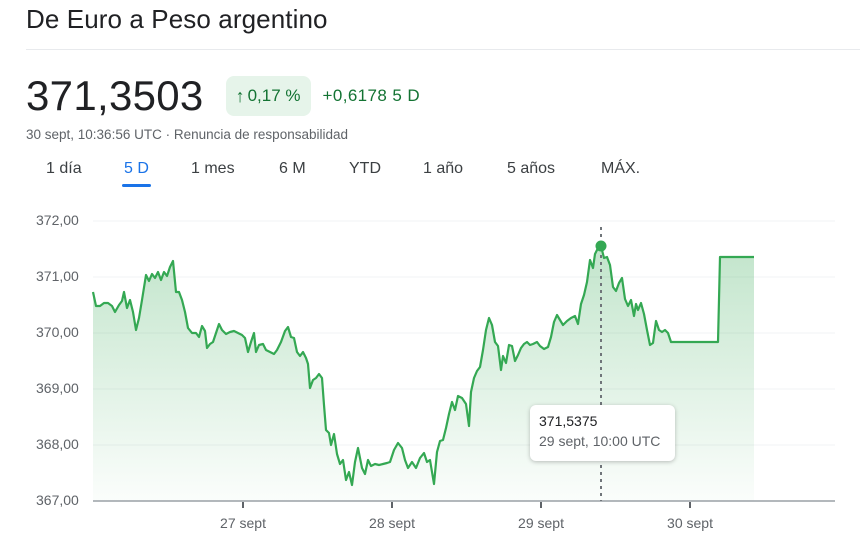  Describe the element at coordinates (355, 95) in the screenshot. I see `change-absolute-value: +0,6178` at that location.